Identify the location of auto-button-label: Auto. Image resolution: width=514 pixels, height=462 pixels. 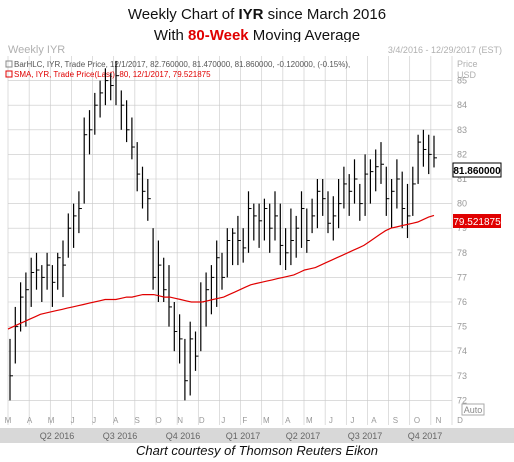
(473, 410).